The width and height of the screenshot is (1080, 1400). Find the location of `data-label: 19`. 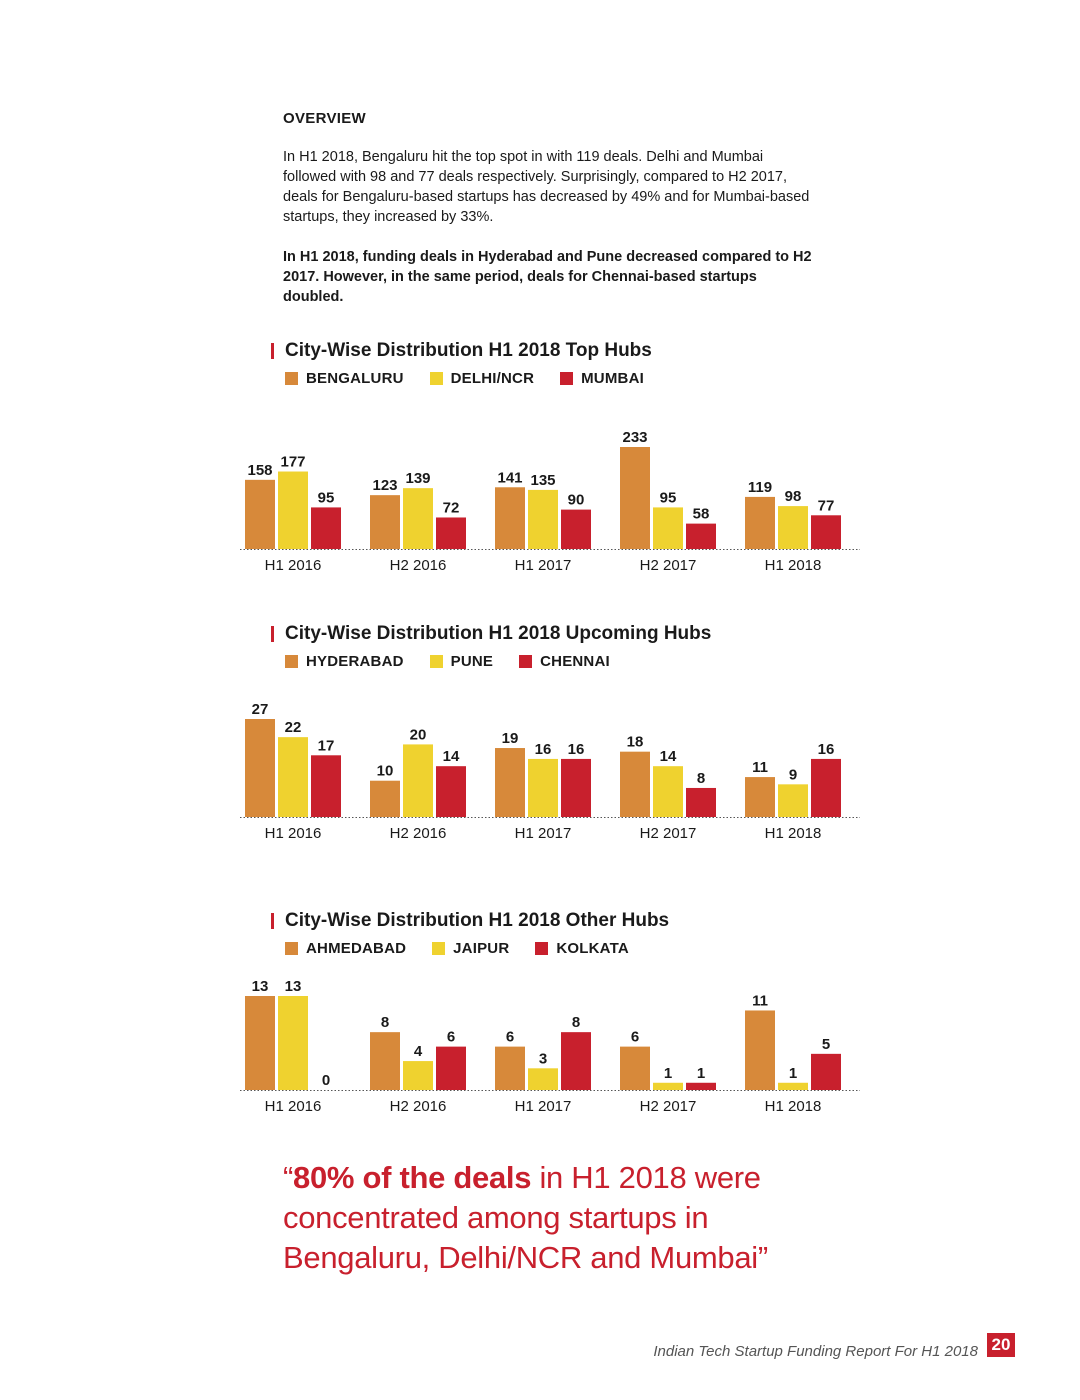

data-label: 19 is located at coordinates (510, 738).